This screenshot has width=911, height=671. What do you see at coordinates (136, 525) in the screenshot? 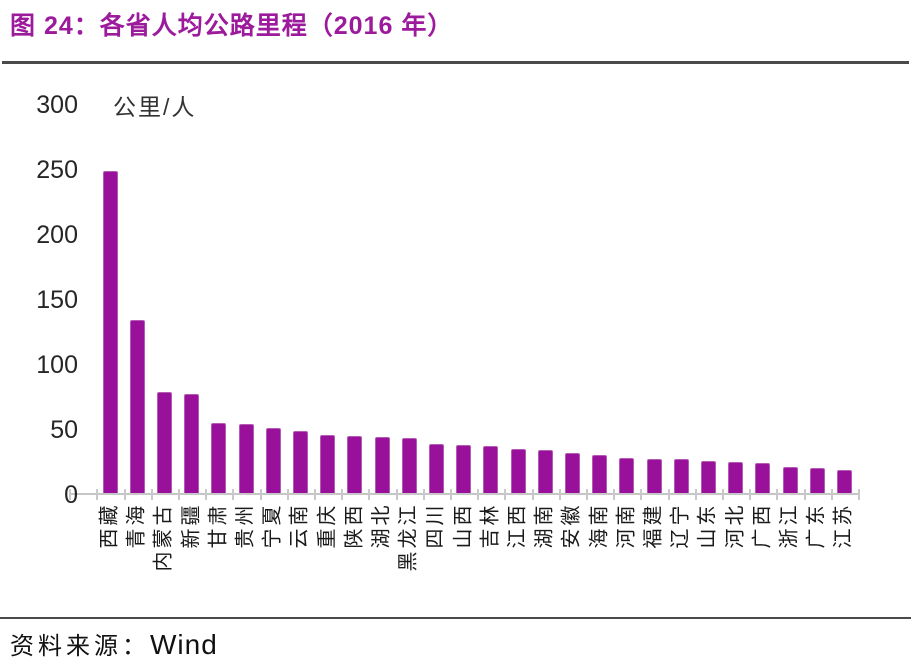
I see `x-axis-category-label: 青海` at bounding box center [136, 525].